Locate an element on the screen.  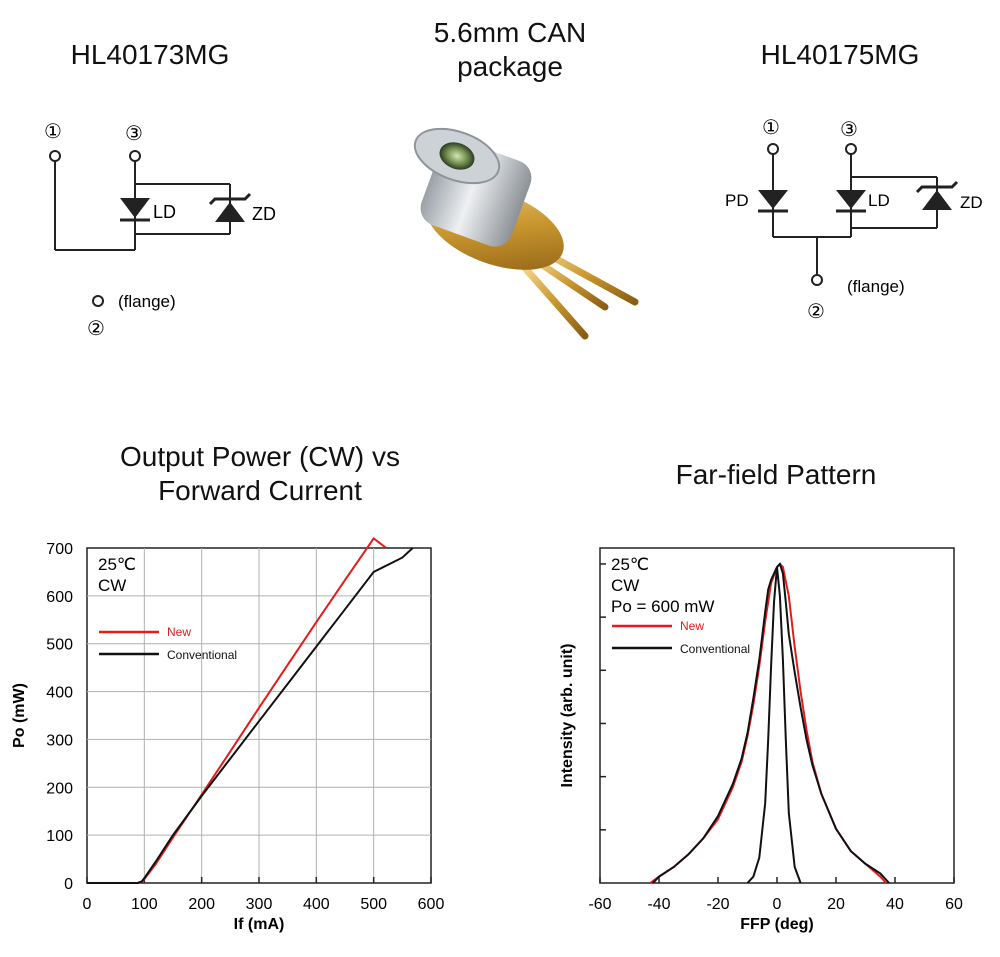
right-zd-label: ZD is located at coordinates (971, 202).